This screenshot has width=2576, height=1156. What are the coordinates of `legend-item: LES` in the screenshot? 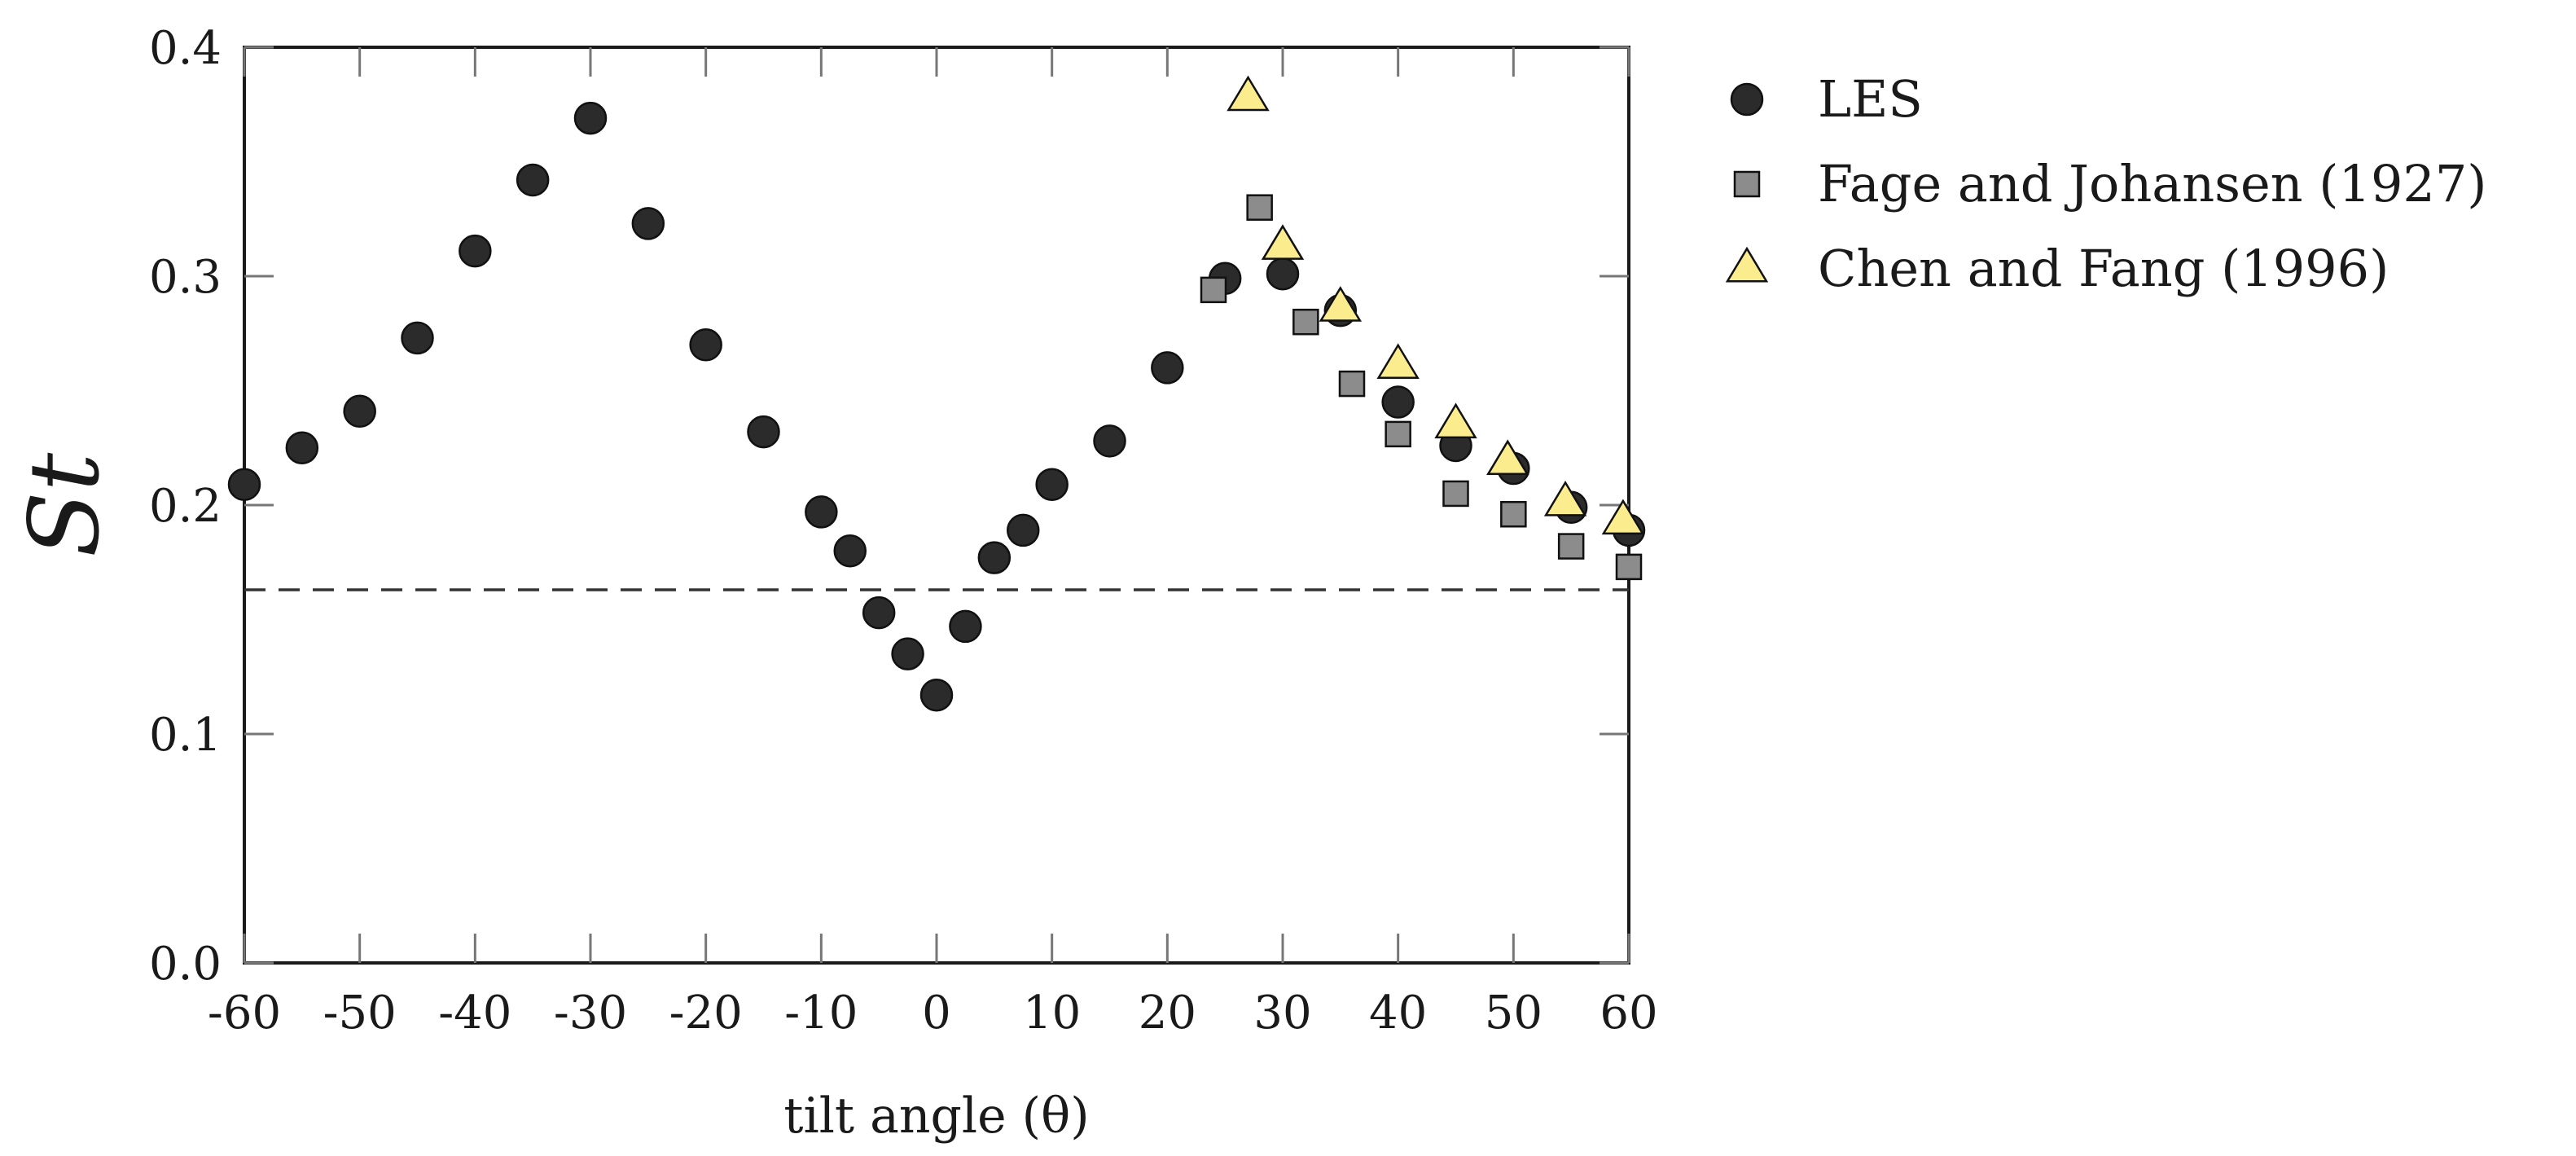 It's located at (1827, 99).